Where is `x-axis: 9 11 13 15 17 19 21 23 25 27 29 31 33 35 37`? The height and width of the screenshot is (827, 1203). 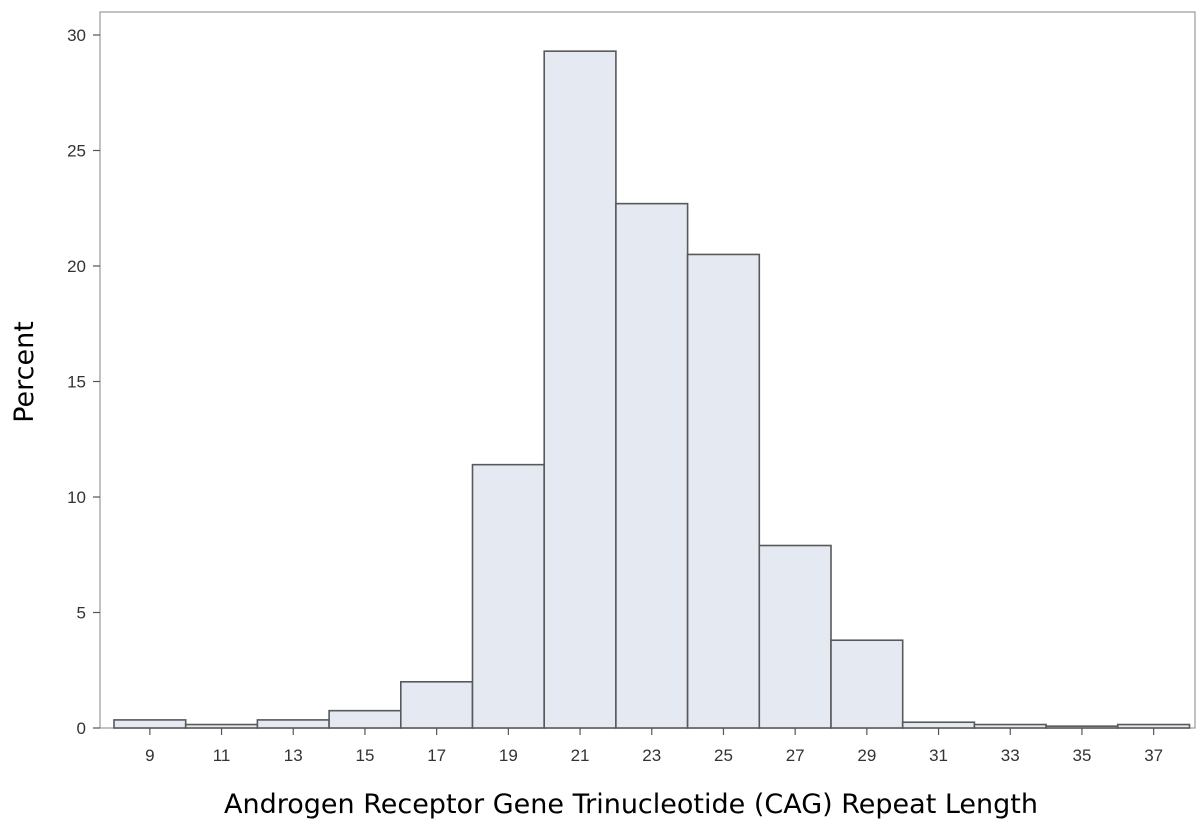
x-axis: 9 11 13 15 17 19 21 23 25 27 29 31 33 35 37 is located at coordinates (654, 746).